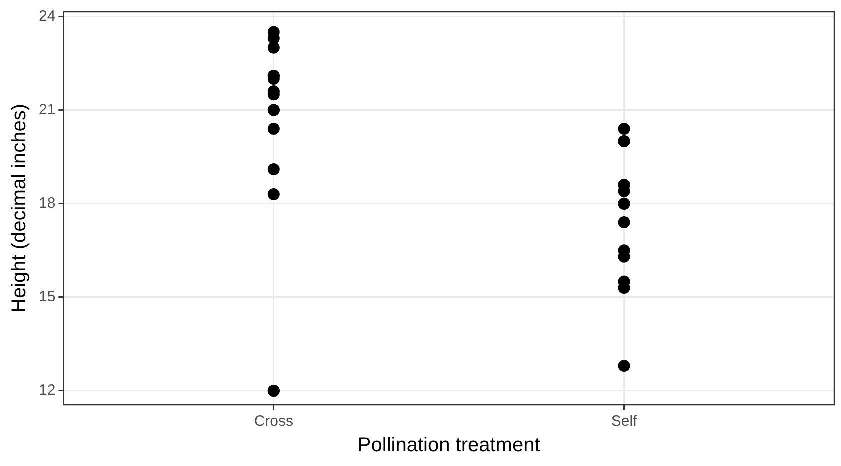 The image size is (841, 466). What do you see at coordinates (19, 208) in the screenshot?
I see `y-axis-title: Height (decimal inches)` at bounding box center [19, 208].